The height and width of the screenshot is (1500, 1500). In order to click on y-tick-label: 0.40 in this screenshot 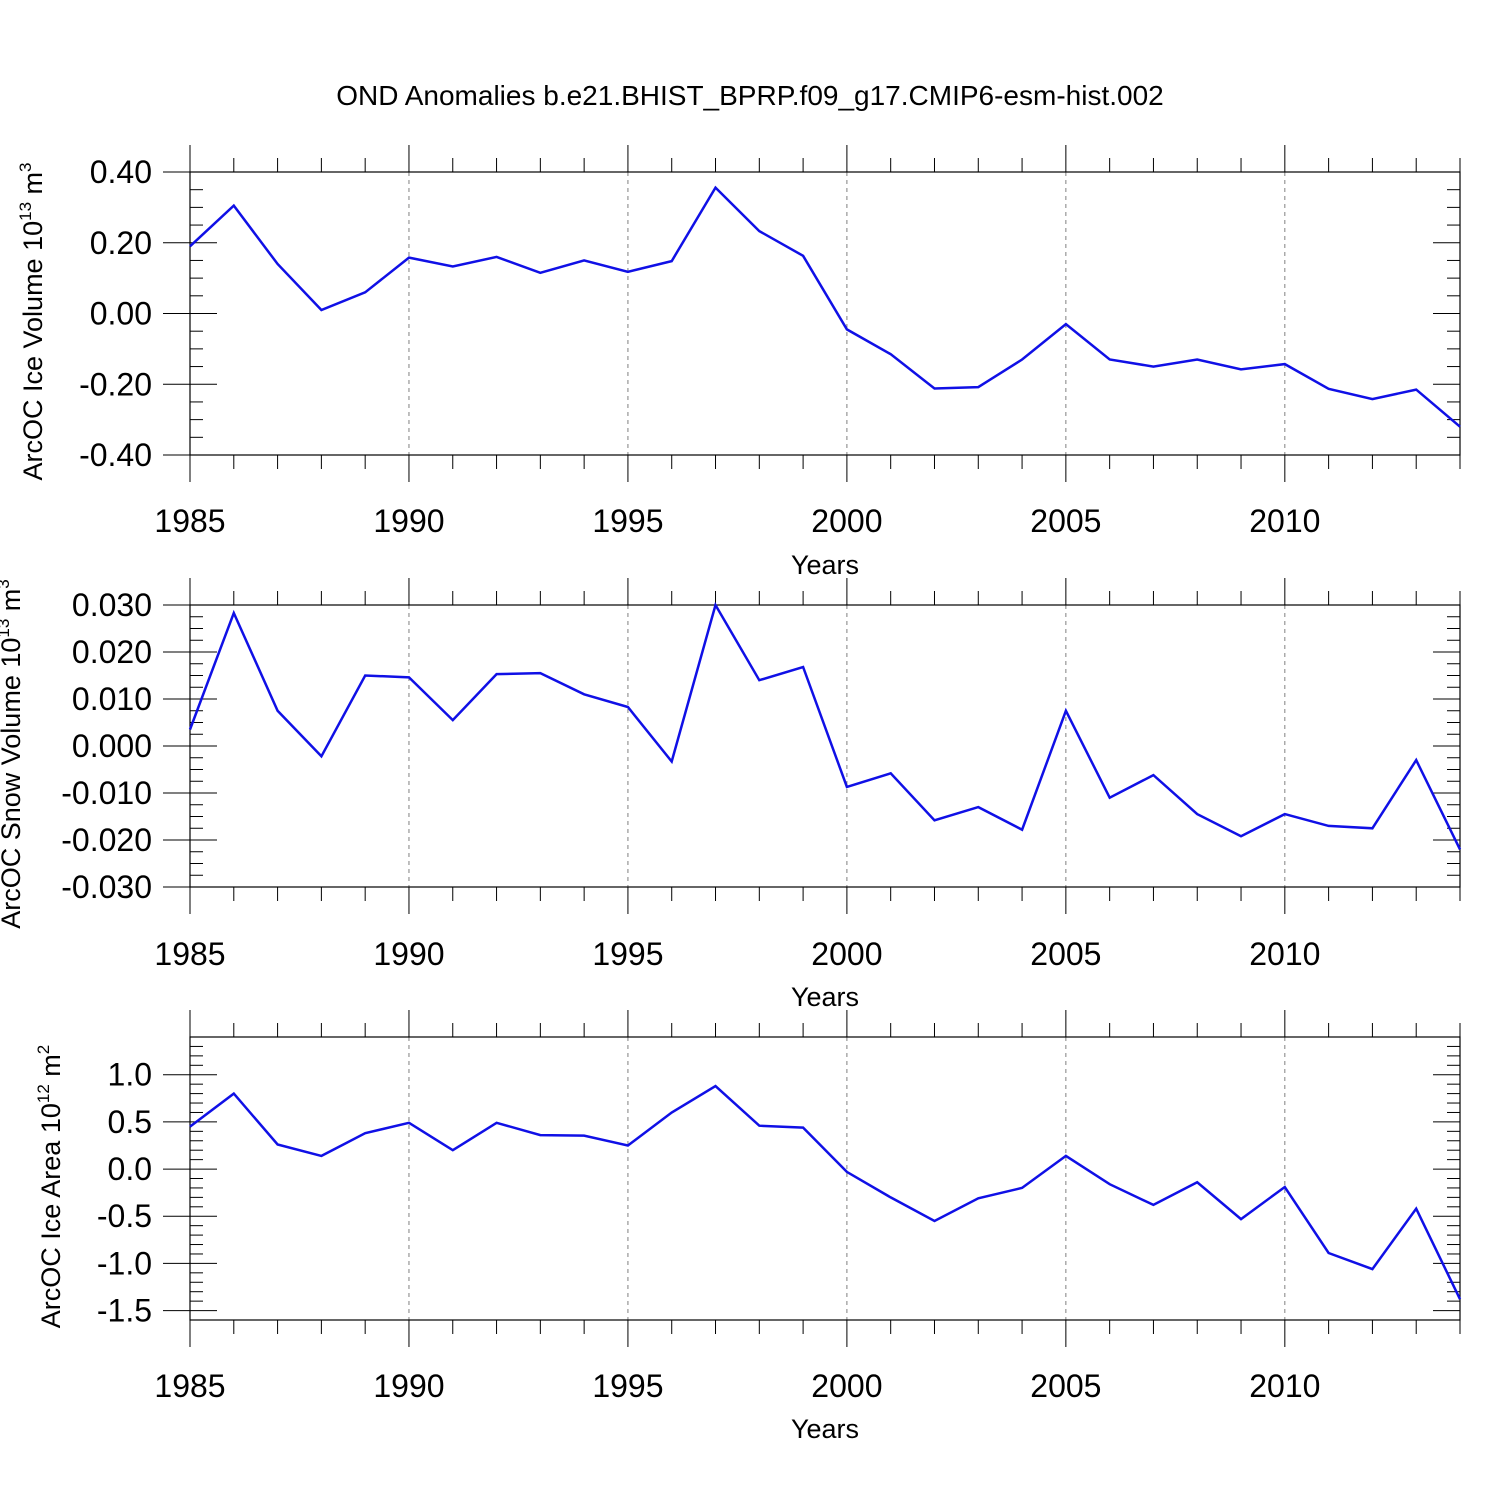, I will do `click(121, 172)`.